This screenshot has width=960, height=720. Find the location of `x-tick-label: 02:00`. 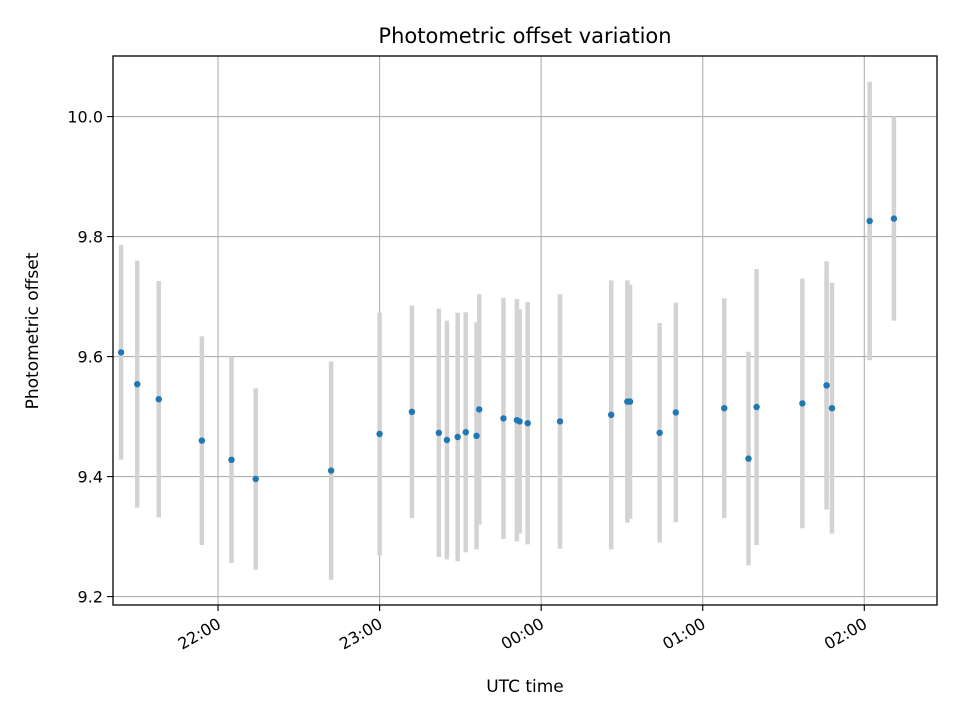

x-tick-label: 02:00 is located at coordinates (845, 634).